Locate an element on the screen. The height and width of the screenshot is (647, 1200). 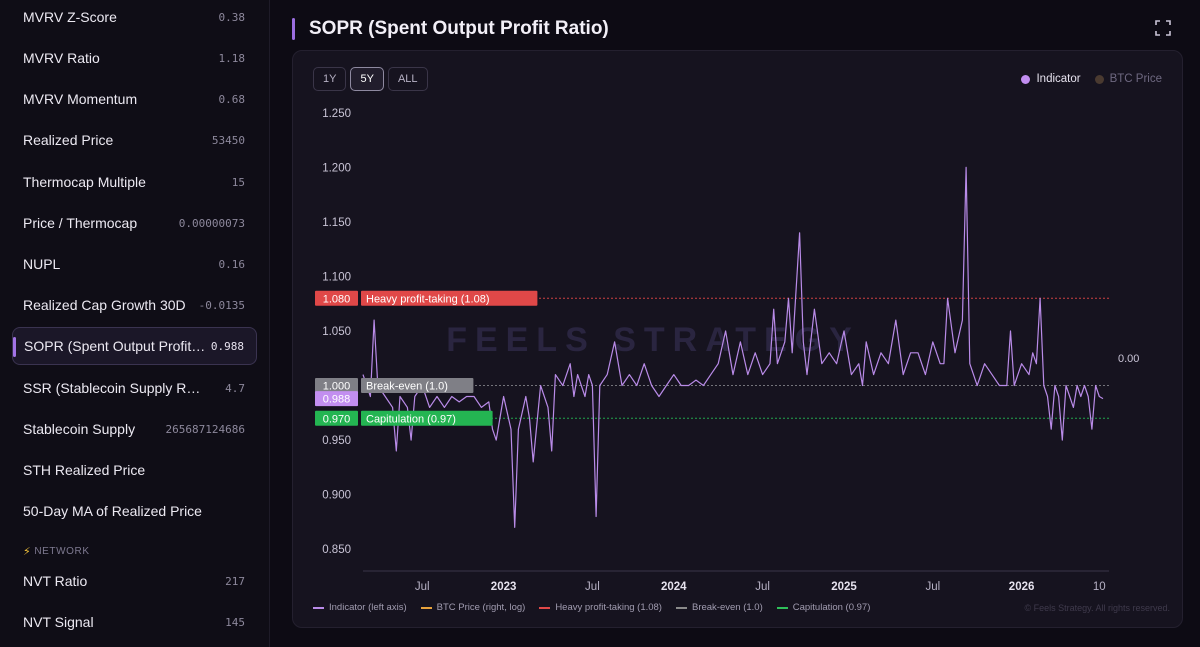
section-label: NETWORK is located at coordinates (62, 551).